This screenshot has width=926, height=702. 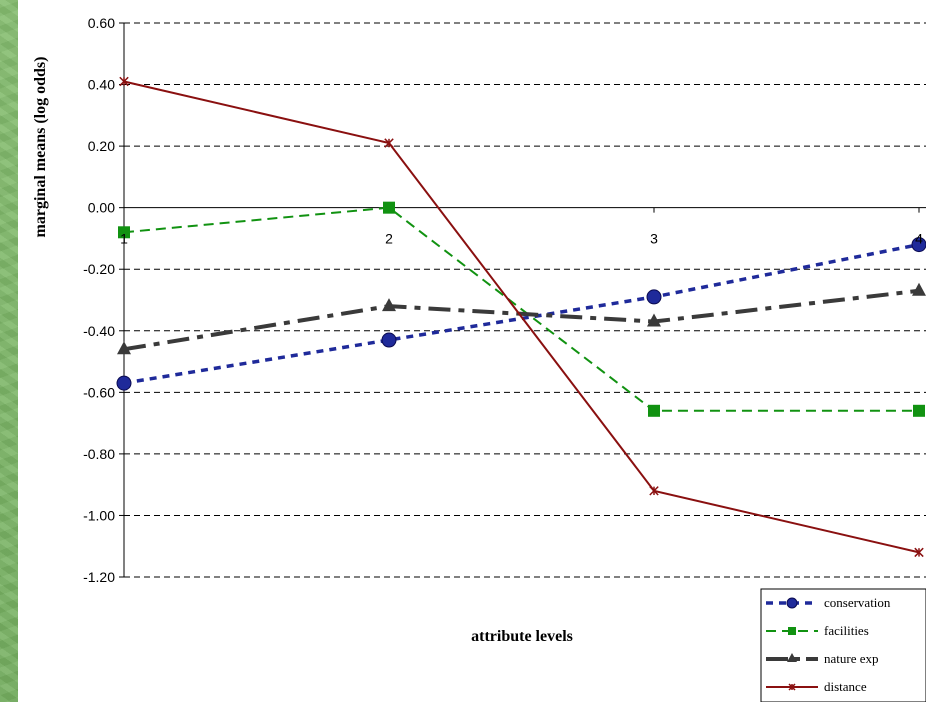 What do you see at coordinates (124, 239) in the screenshot?
I see `x-tick-label: 1` at bounding box center [124, 239].